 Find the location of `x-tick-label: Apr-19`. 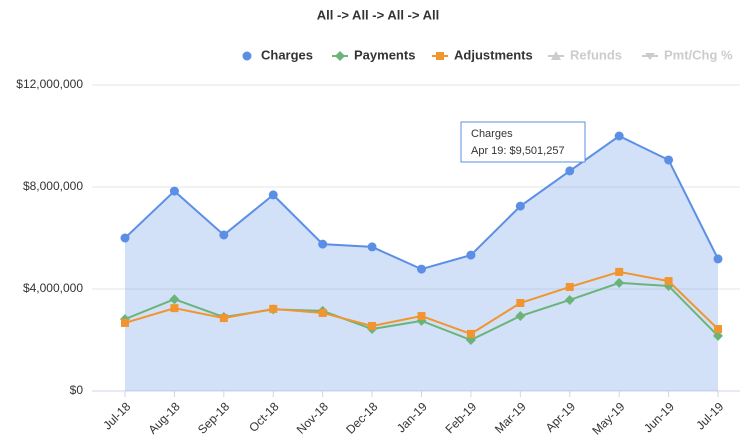

x-tick-label: Apr-19 is located at coordinates (561, 417).